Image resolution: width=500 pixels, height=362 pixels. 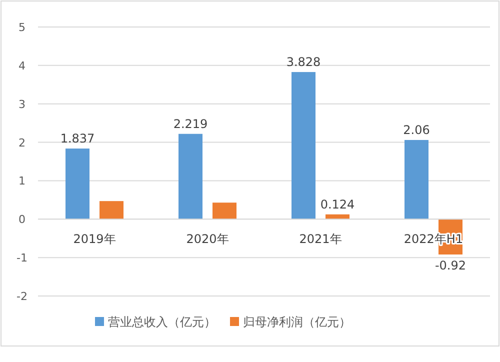 What do you see at coordinates (22, 104) in the screenshot?
I see `y-tick-label: 3` at bounding box center [22, 104].